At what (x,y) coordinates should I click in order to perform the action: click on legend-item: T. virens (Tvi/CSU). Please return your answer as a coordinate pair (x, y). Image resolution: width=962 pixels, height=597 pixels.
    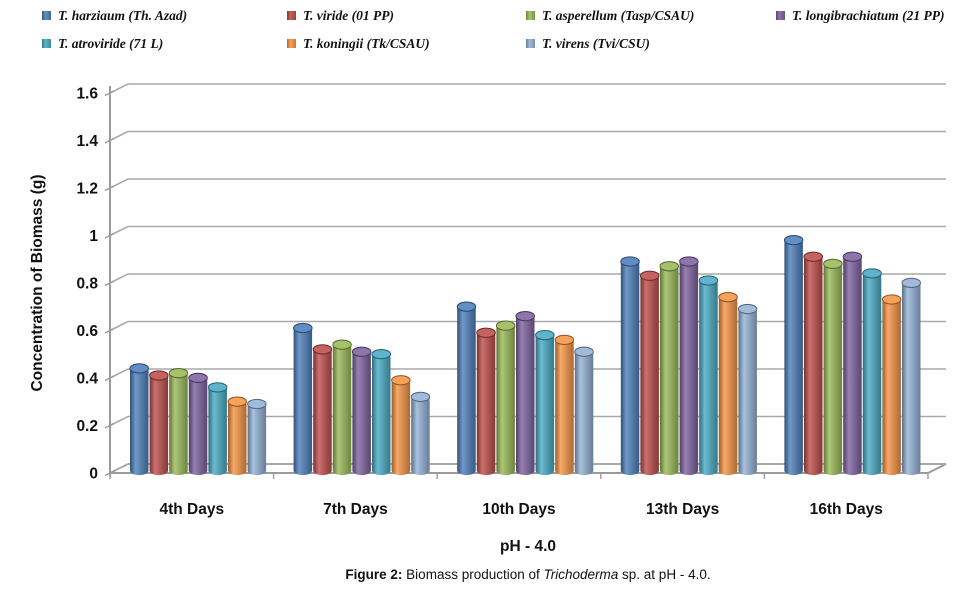
    Looking at the image, I should click on (588, 44).